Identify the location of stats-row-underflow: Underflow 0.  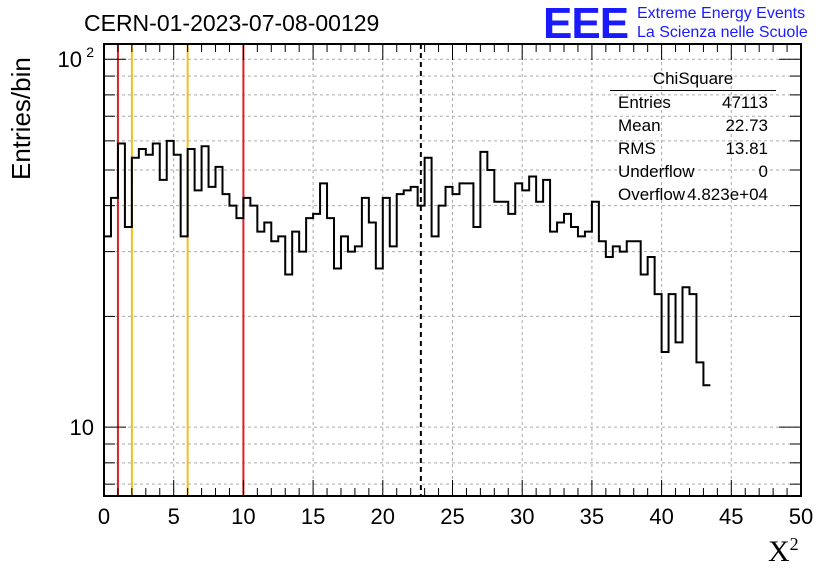
(693, 171).